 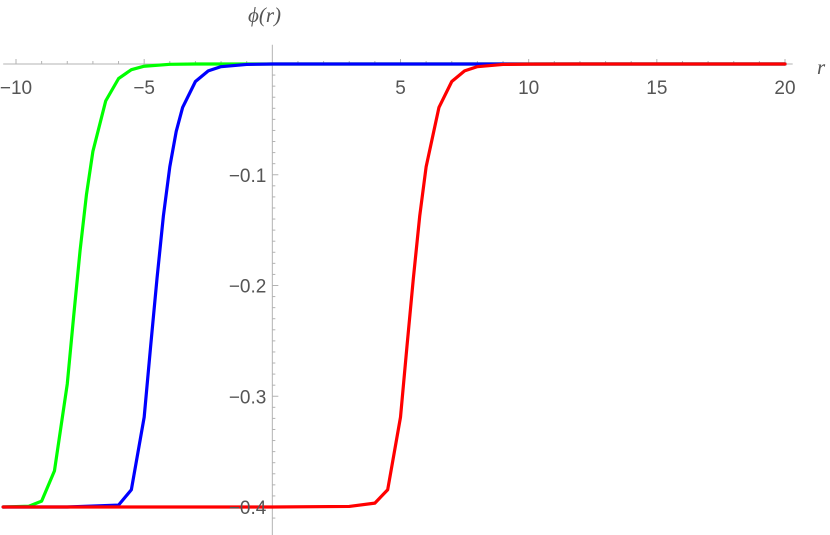 I want to click on x-tick-label: −10, so click(x=16, y=88).